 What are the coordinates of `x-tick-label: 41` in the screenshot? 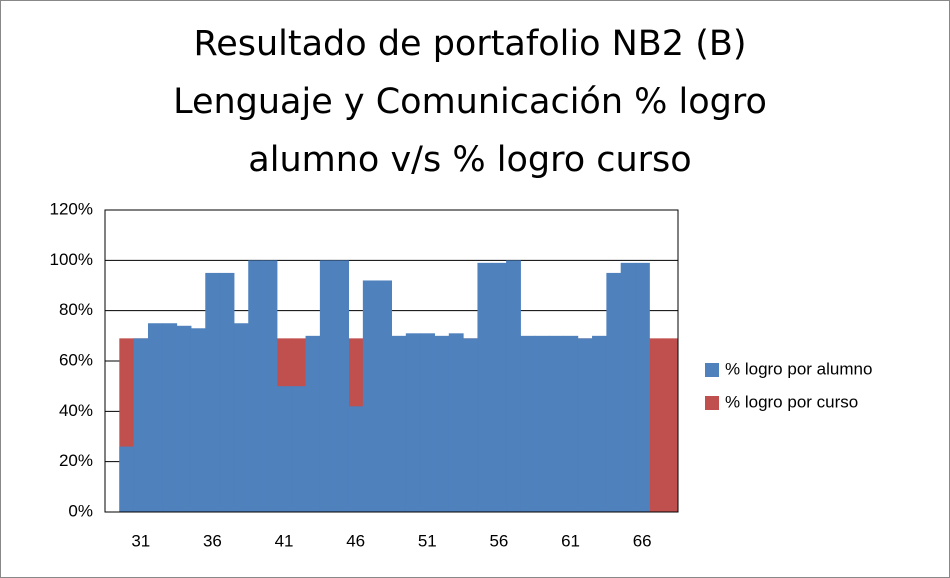 It's located at (284, 540).